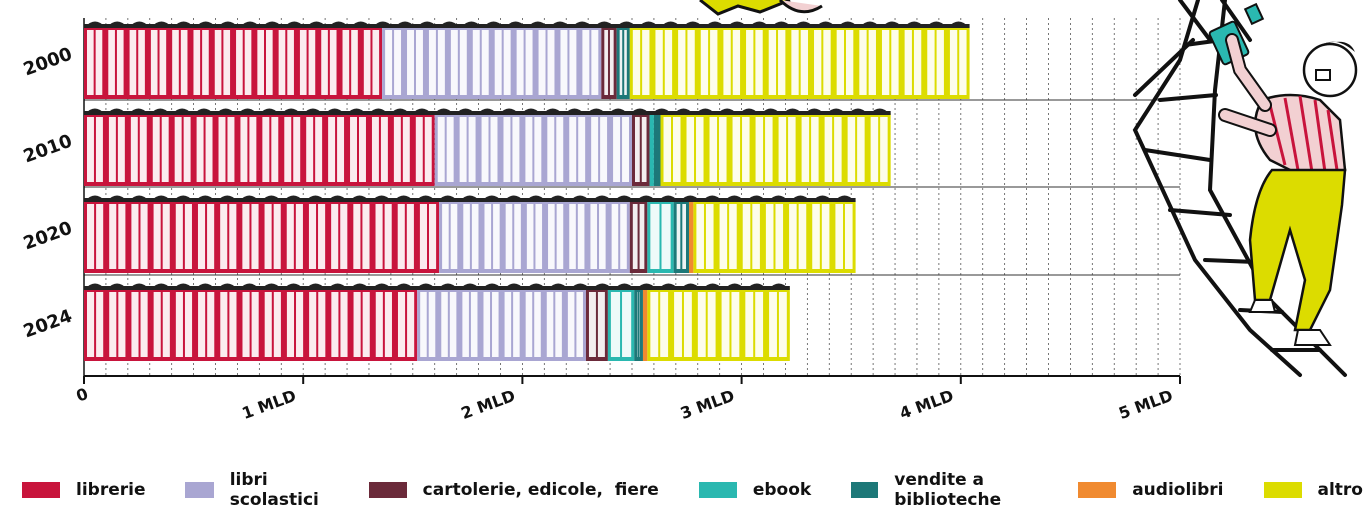  Describe the element at coordinates (1145, 404) in the screenshot. I see `x-tick-label: 5 MLD` at that location.